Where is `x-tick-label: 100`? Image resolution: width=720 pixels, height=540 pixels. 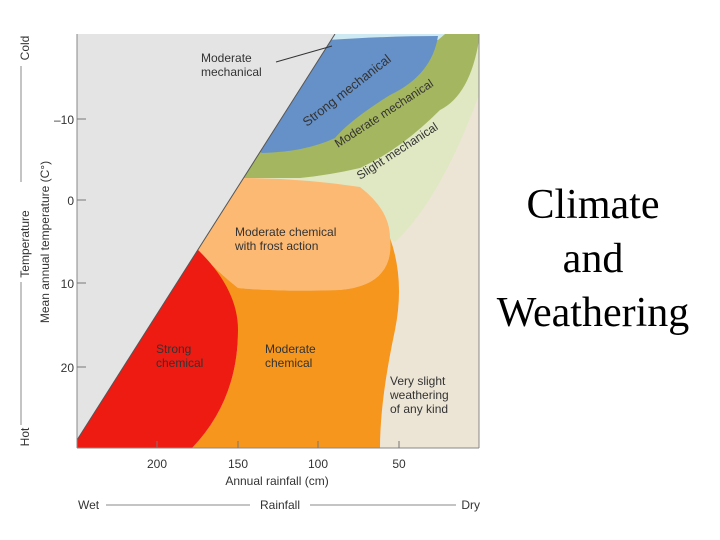
x-tick-label: 100 is located at coordinates (318, 464).